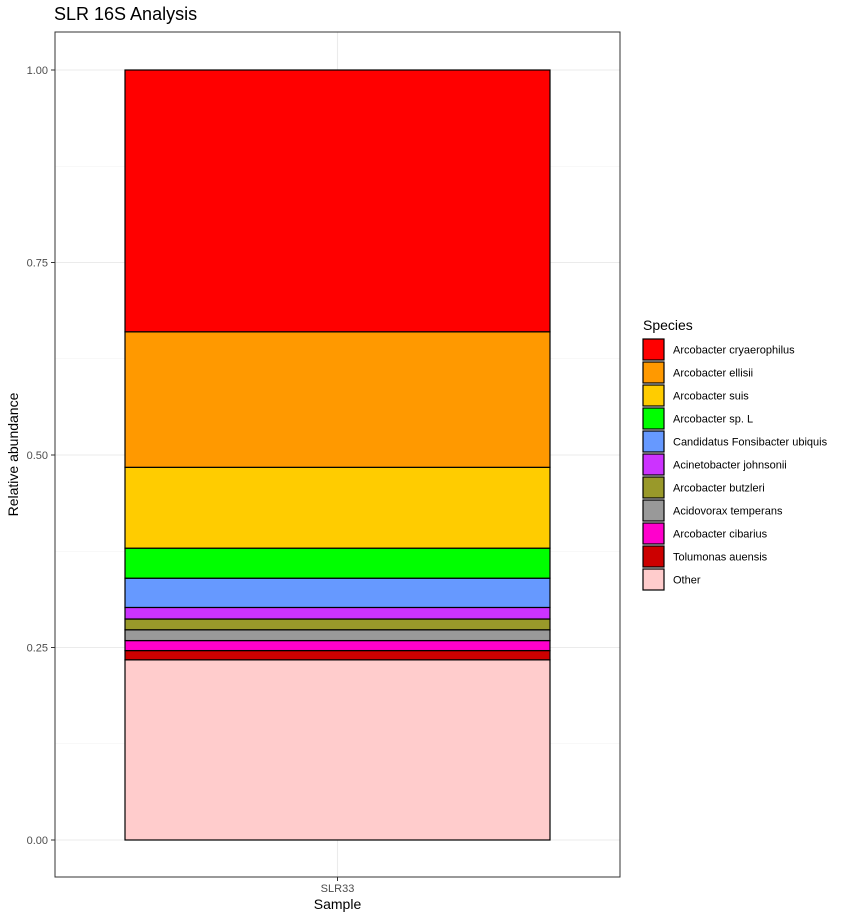 The height and width of the screenshot is (919, 850). I want to click on legend-label: Acidovorax temperans, so click(728, 512).